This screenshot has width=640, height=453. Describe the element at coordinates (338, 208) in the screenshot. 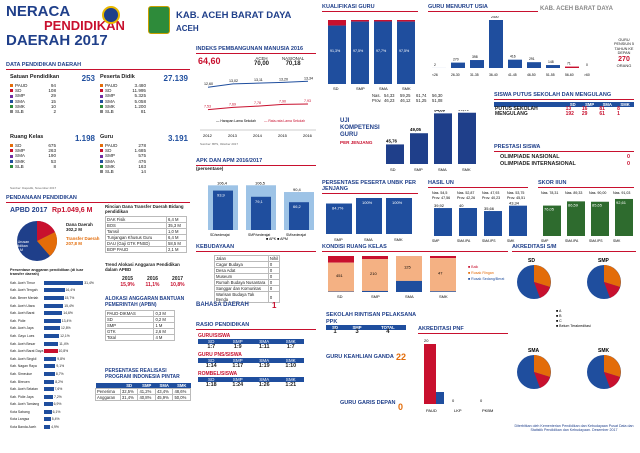

I see `unbk-value: 84,7%` at that location.